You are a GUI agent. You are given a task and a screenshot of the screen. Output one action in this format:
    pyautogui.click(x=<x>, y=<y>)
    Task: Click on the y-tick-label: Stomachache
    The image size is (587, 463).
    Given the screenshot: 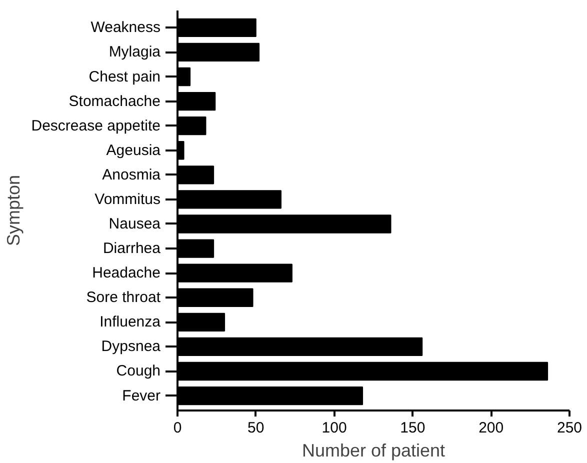 What is the action you would take?
    pyautogui.click(x=114, y=101)
    